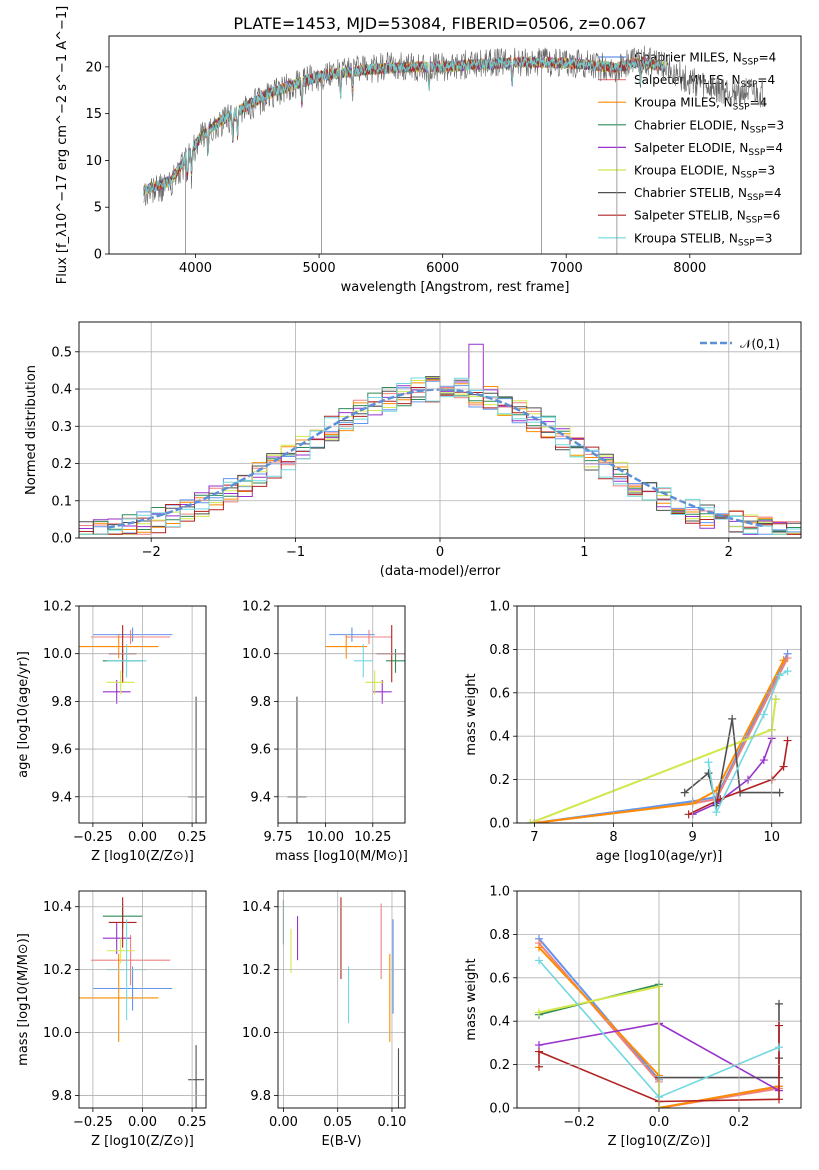  I want to click on mass-vs-Z-frame, so click(142, 999).